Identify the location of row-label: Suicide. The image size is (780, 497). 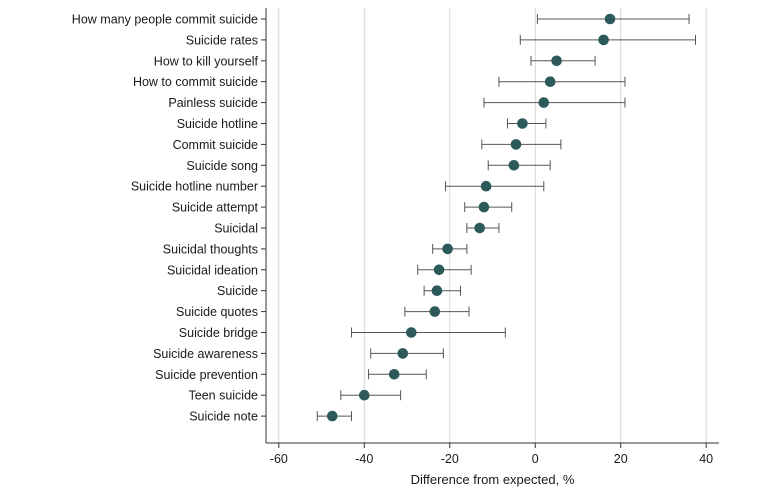
(237, 291).